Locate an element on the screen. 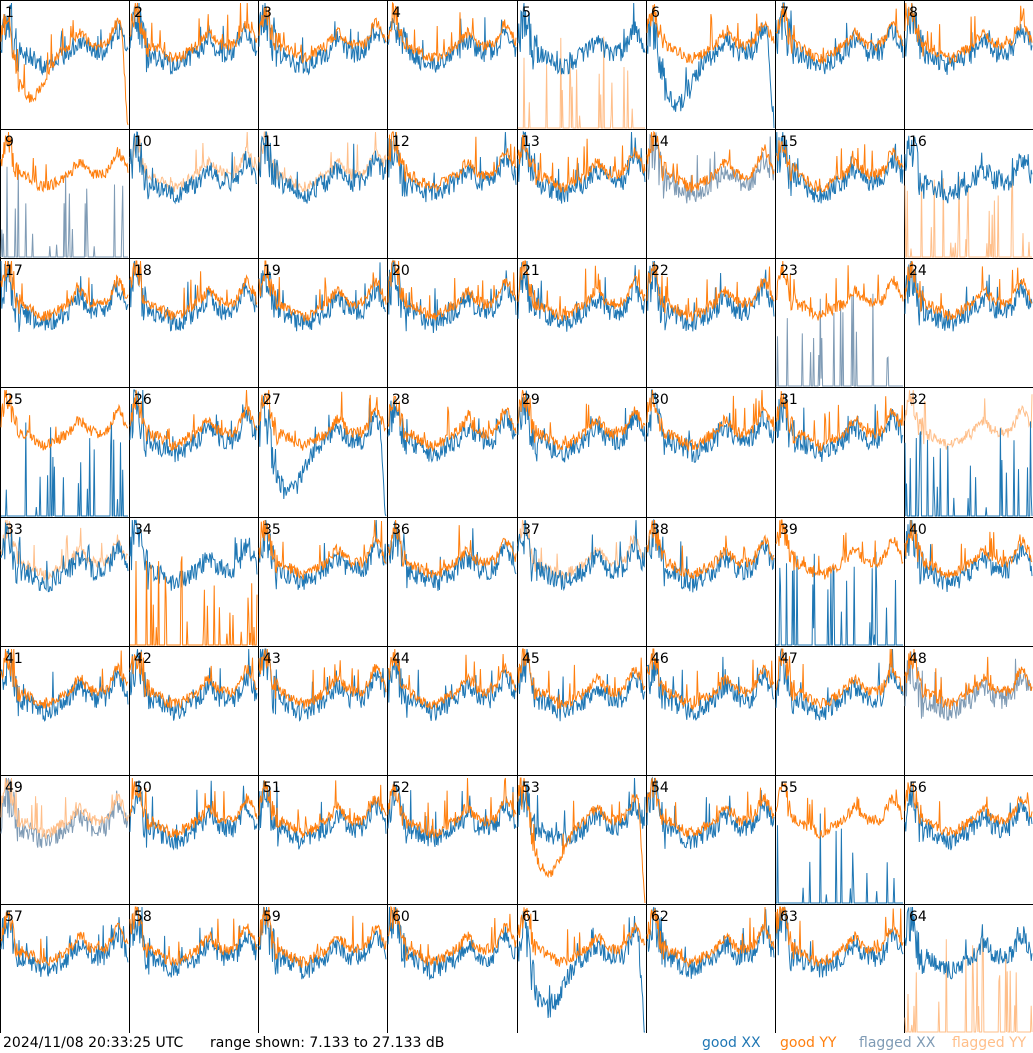 This screenshot has height=1053, width=1033. tile-label: 23 is located at coordinates (789, 271).